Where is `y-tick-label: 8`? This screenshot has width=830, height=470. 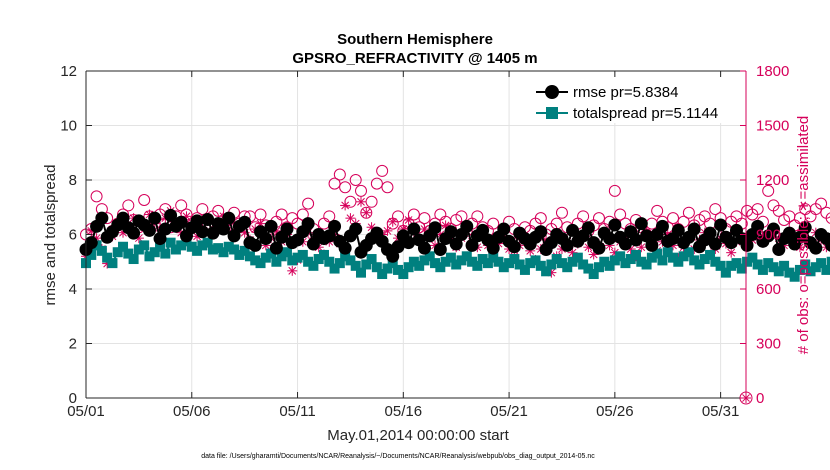 y-tick-label: 8 is located at coordinates (73, 180).